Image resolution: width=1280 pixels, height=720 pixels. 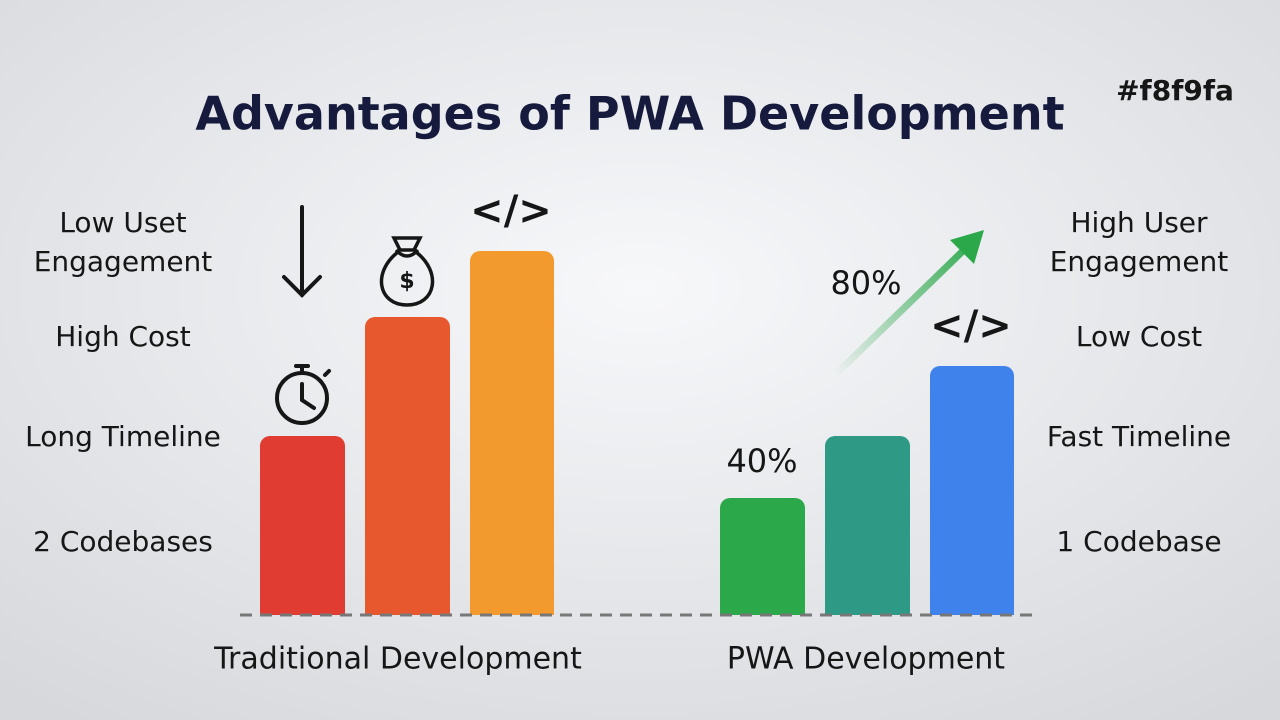 I want to click on title: Advantages of PWA Development, so click(x=629, y=114).